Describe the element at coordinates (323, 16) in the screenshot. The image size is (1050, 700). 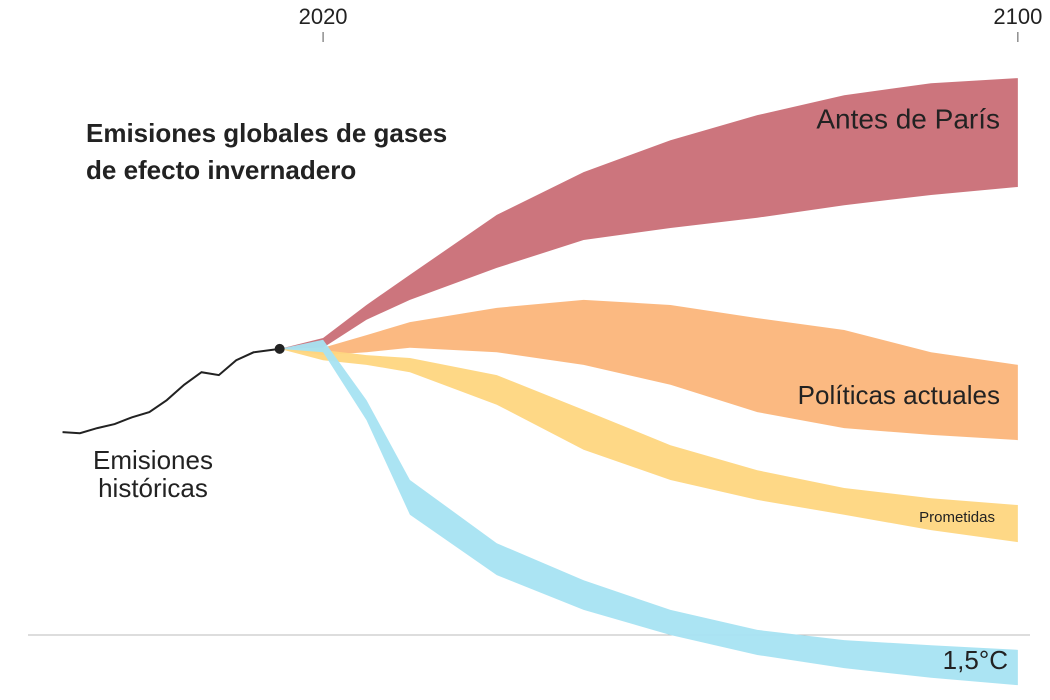
I see `x-tick-label: 2020` at that location.